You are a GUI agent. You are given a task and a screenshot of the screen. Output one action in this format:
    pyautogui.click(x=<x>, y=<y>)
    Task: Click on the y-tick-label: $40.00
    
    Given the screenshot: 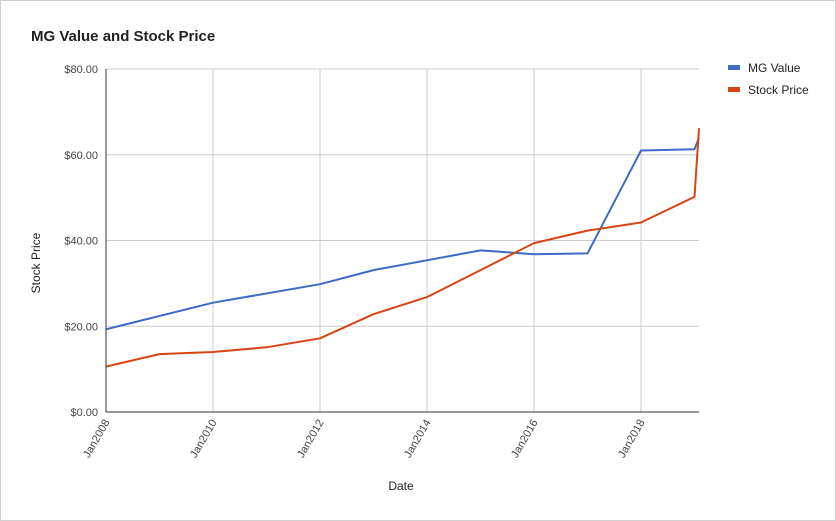 What is the action you would take?
    pyautogui.click(x=81, y=242)
    